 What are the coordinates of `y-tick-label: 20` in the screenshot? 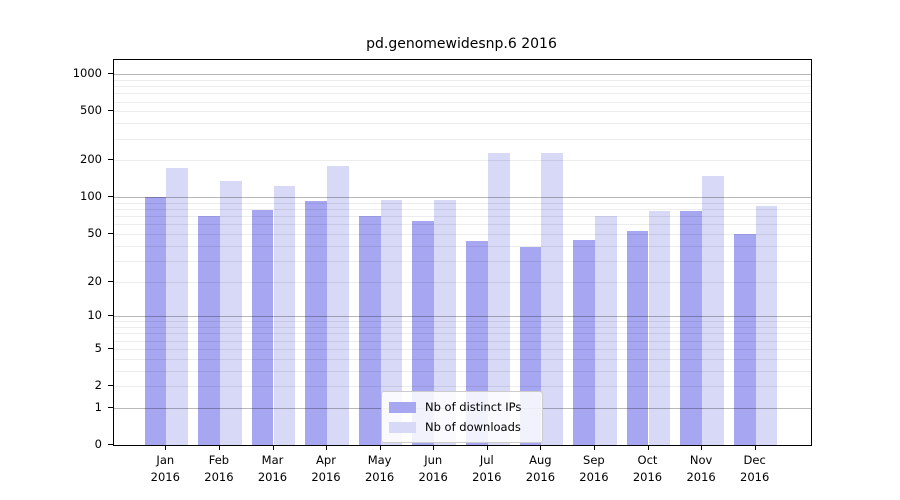 It's located at (94, 280).